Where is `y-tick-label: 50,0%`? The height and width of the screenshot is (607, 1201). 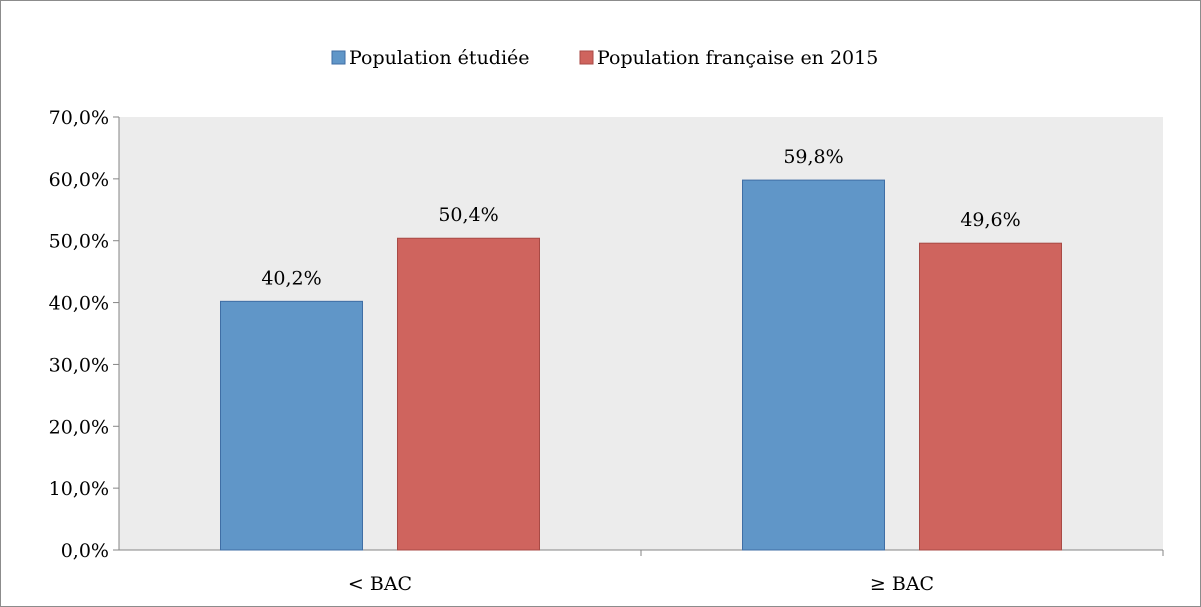 y-tick-label: 50,0% is located at coordinates (79, 242).